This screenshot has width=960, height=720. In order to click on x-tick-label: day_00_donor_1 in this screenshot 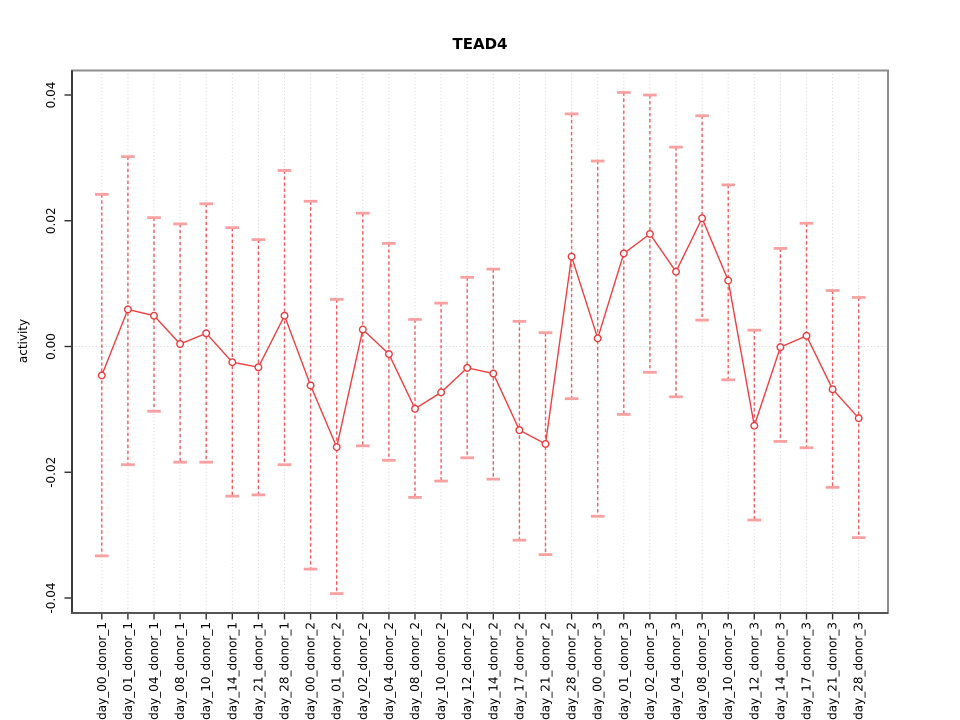, I will do `click(102, 671)`.